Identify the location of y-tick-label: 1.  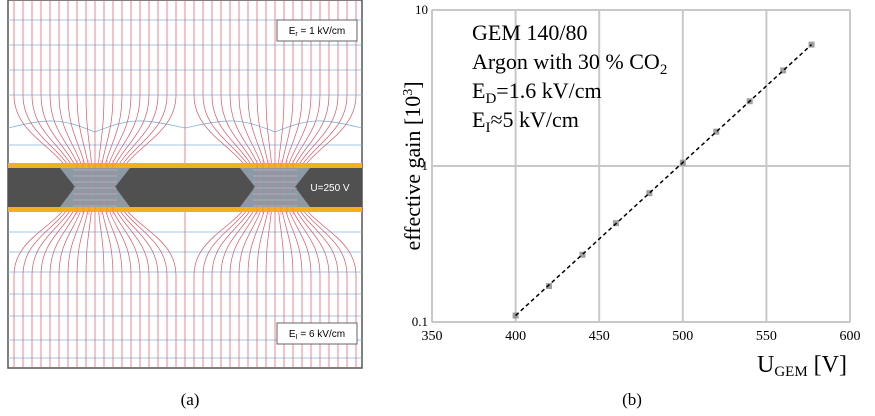
(425, 165).